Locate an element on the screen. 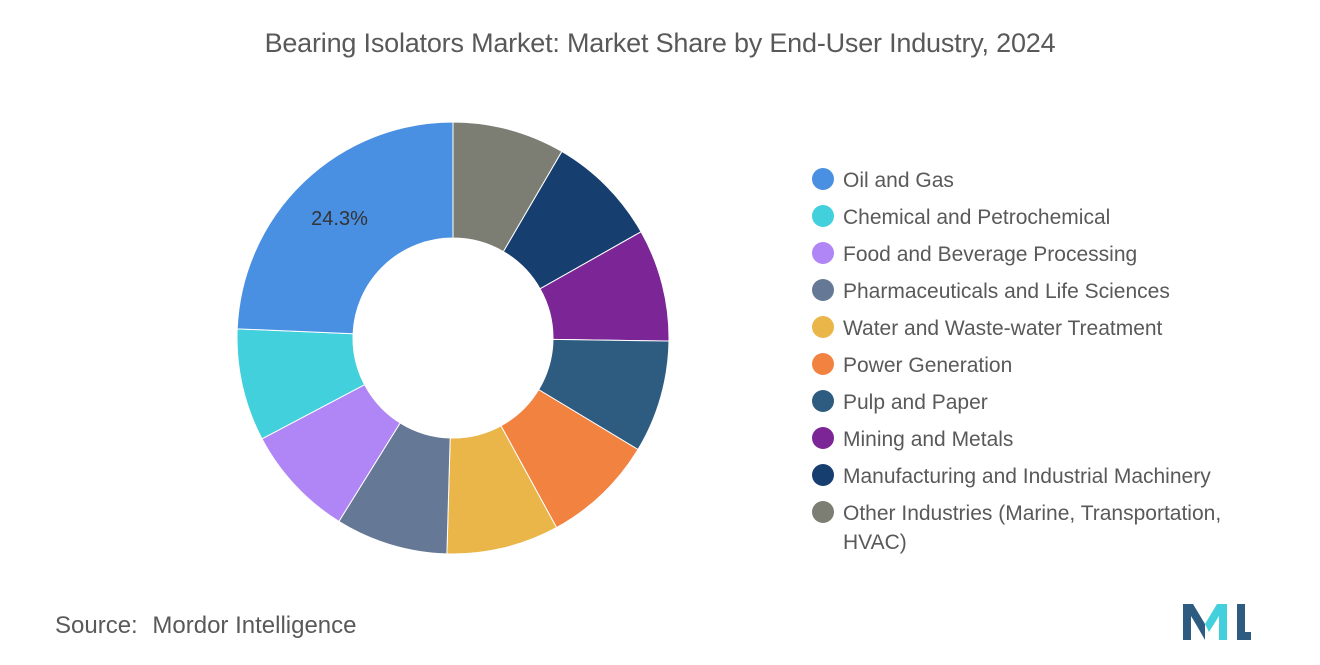 Image resolution: width=1320 pixels, height=665 pixels. logo-mid-stroke is located at coordinates (1216, 622).